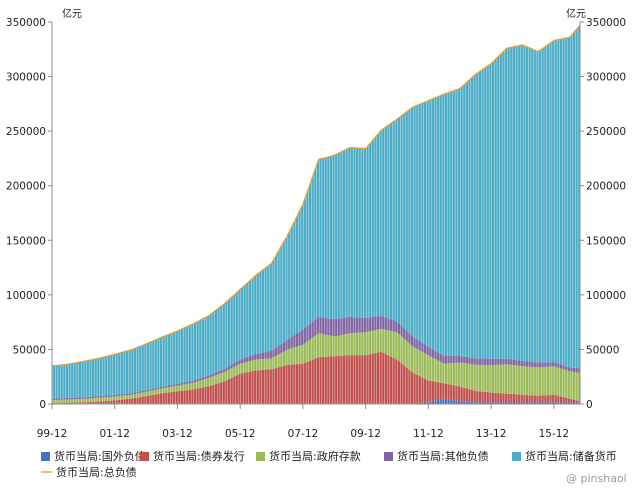 Image resolution: width=640 pixels, height=496 pixels. I want to click on x-tick-label: 11-12, so click(428, 434).